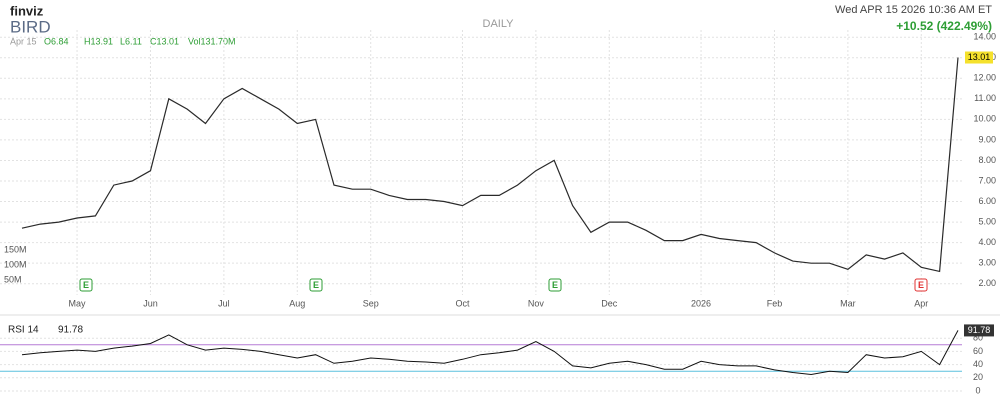 The height and width of the screenshot is (402, 1000). Describe the element at coordinates (27, 10) in the screenshot. I see `logo: finviz` at that location.